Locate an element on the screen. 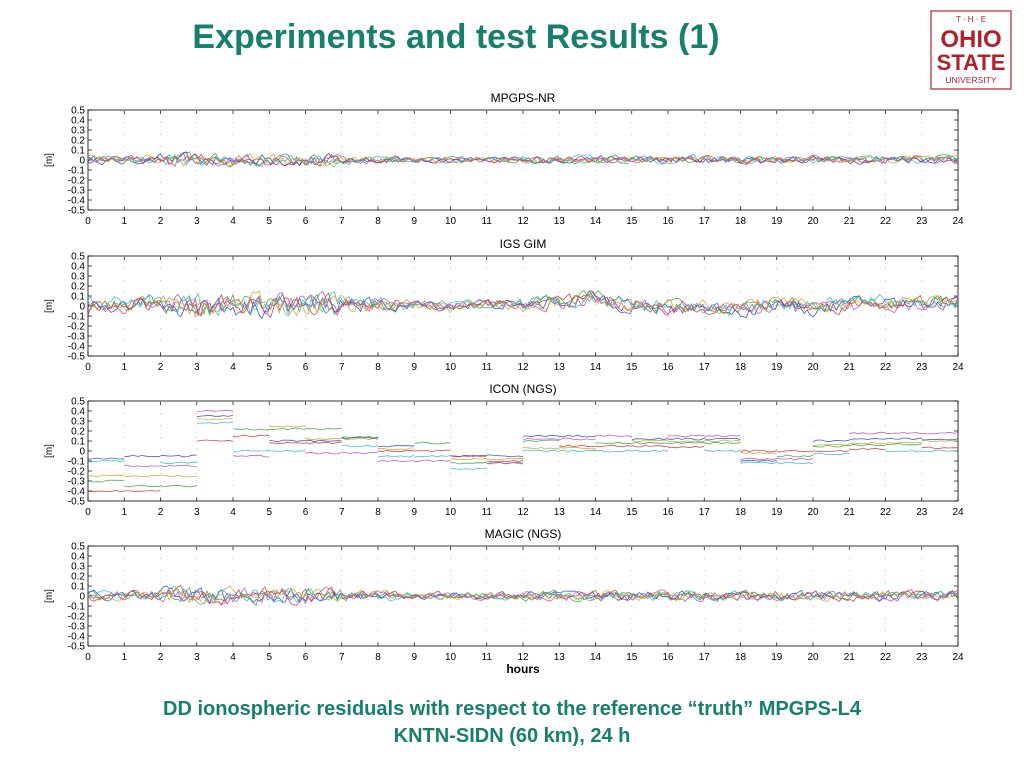 The width and height of the screenshot is (1024, 768). x-tick-label: 17 is located at coordinates (705, 221).